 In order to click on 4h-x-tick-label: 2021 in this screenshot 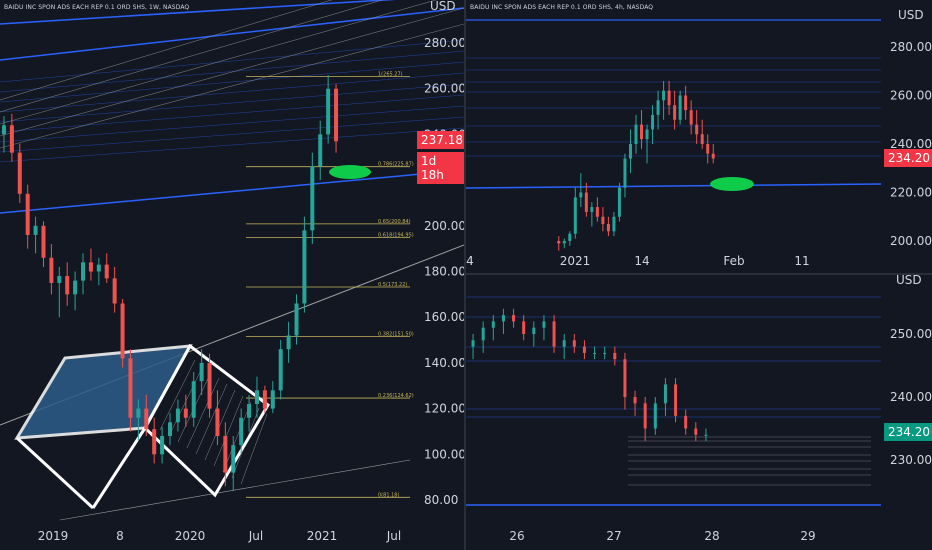, I will do `click(575, 261)`.